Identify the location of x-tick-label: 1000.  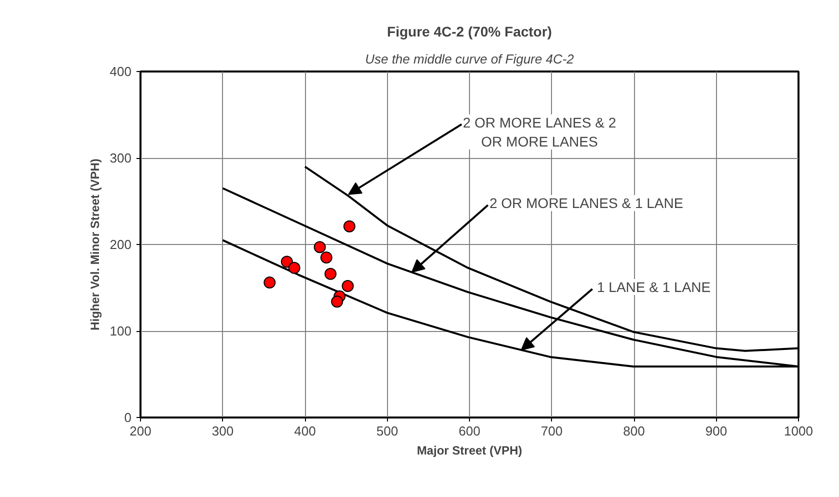
(798, 431).